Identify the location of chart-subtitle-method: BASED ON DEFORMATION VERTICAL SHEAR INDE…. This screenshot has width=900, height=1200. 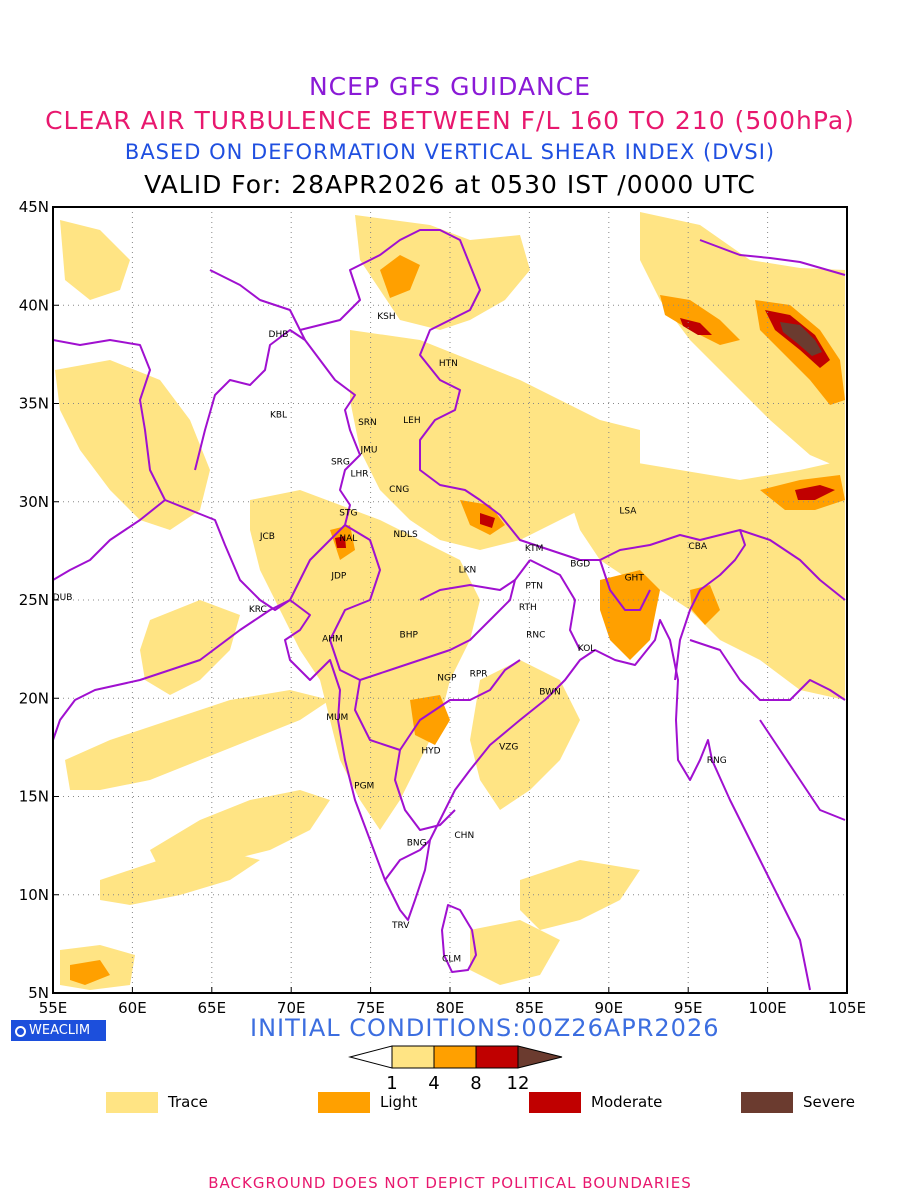
(450, 152).